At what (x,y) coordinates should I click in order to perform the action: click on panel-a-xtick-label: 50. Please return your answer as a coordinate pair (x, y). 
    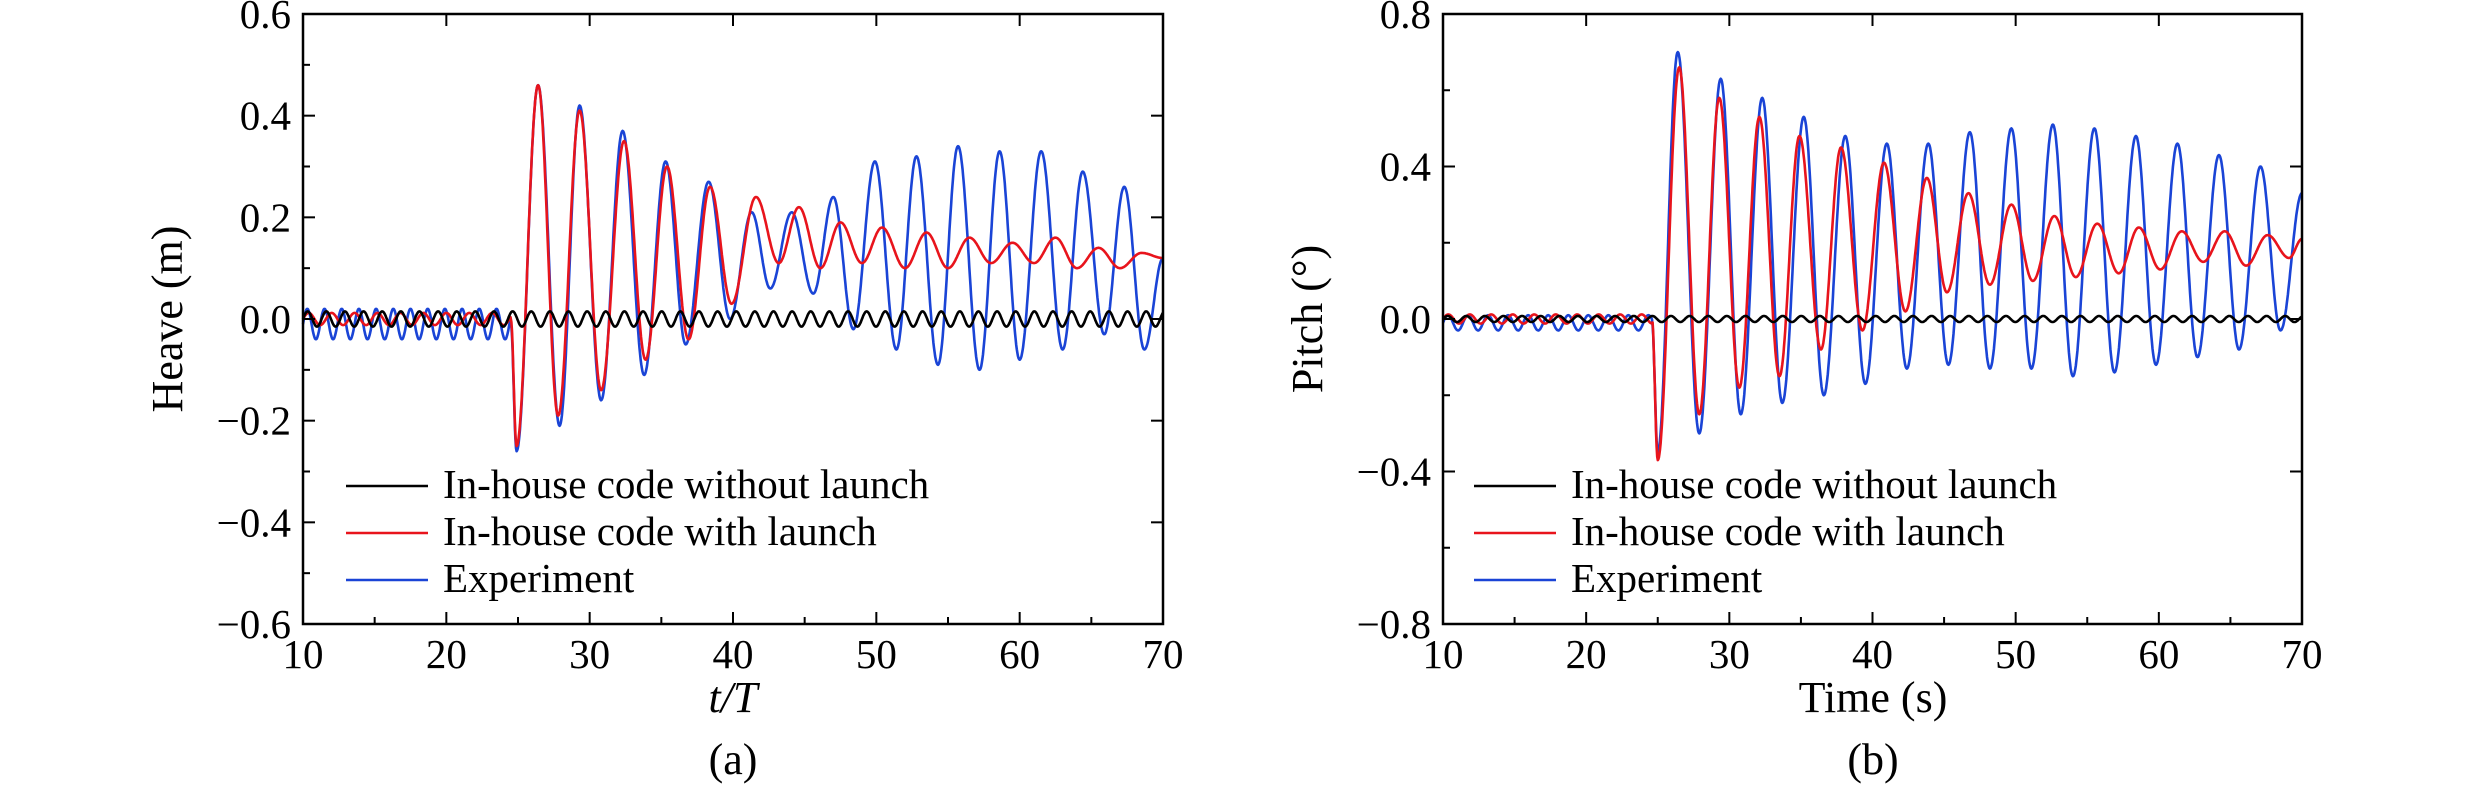
    Looking at the image, I should click on (876, 654).